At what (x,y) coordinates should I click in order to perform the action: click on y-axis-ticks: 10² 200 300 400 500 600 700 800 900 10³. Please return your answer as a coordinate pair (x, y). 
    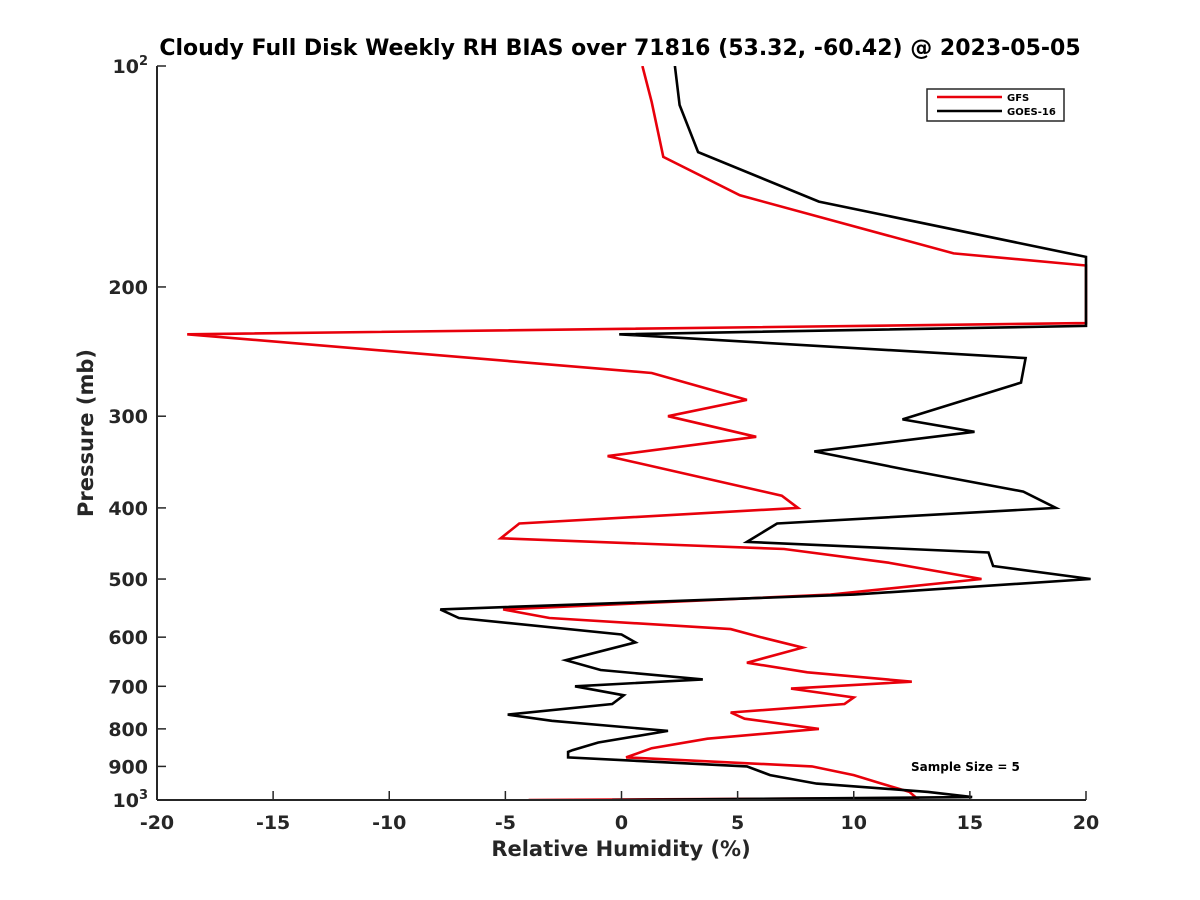
    Looking at the image, I should click on (137, 433).